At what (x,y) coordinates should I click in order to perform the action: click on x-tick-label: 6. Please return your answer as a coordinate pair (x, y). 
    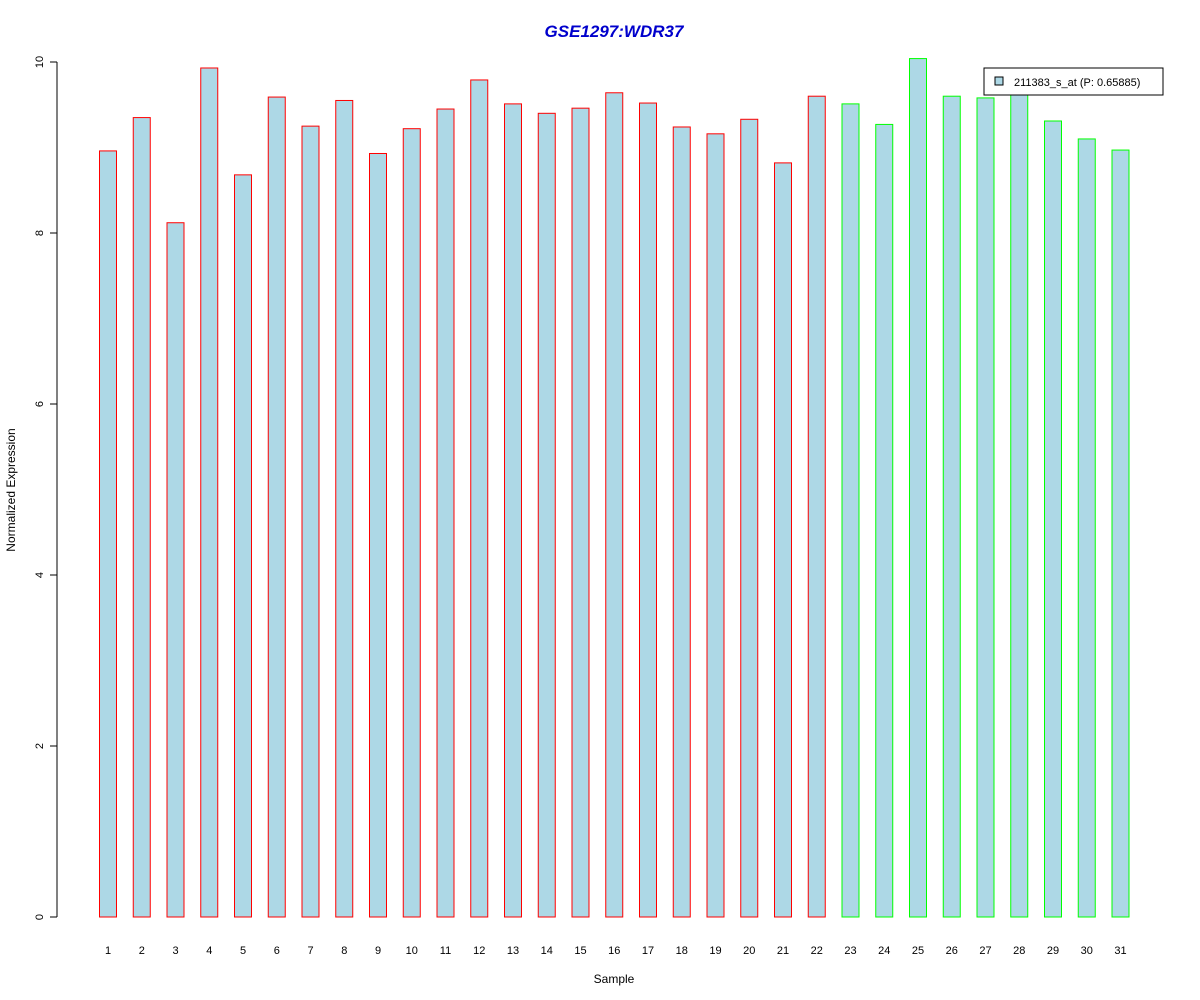
    Looking at the image, I should click on (277, 951).